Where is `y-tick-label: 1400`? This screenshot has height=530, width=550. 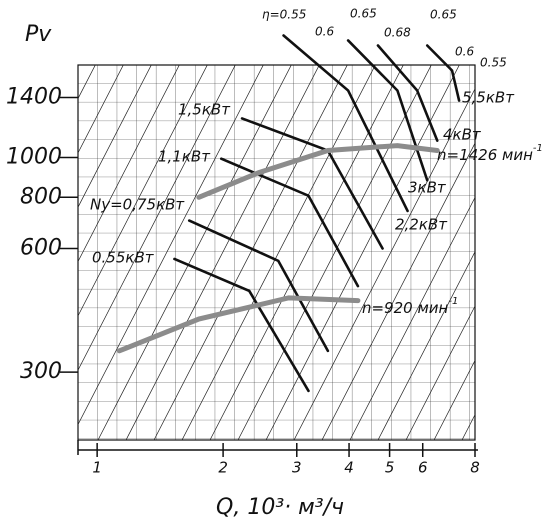
y-tick-label: 1400 is located at coordinates (34, 97).